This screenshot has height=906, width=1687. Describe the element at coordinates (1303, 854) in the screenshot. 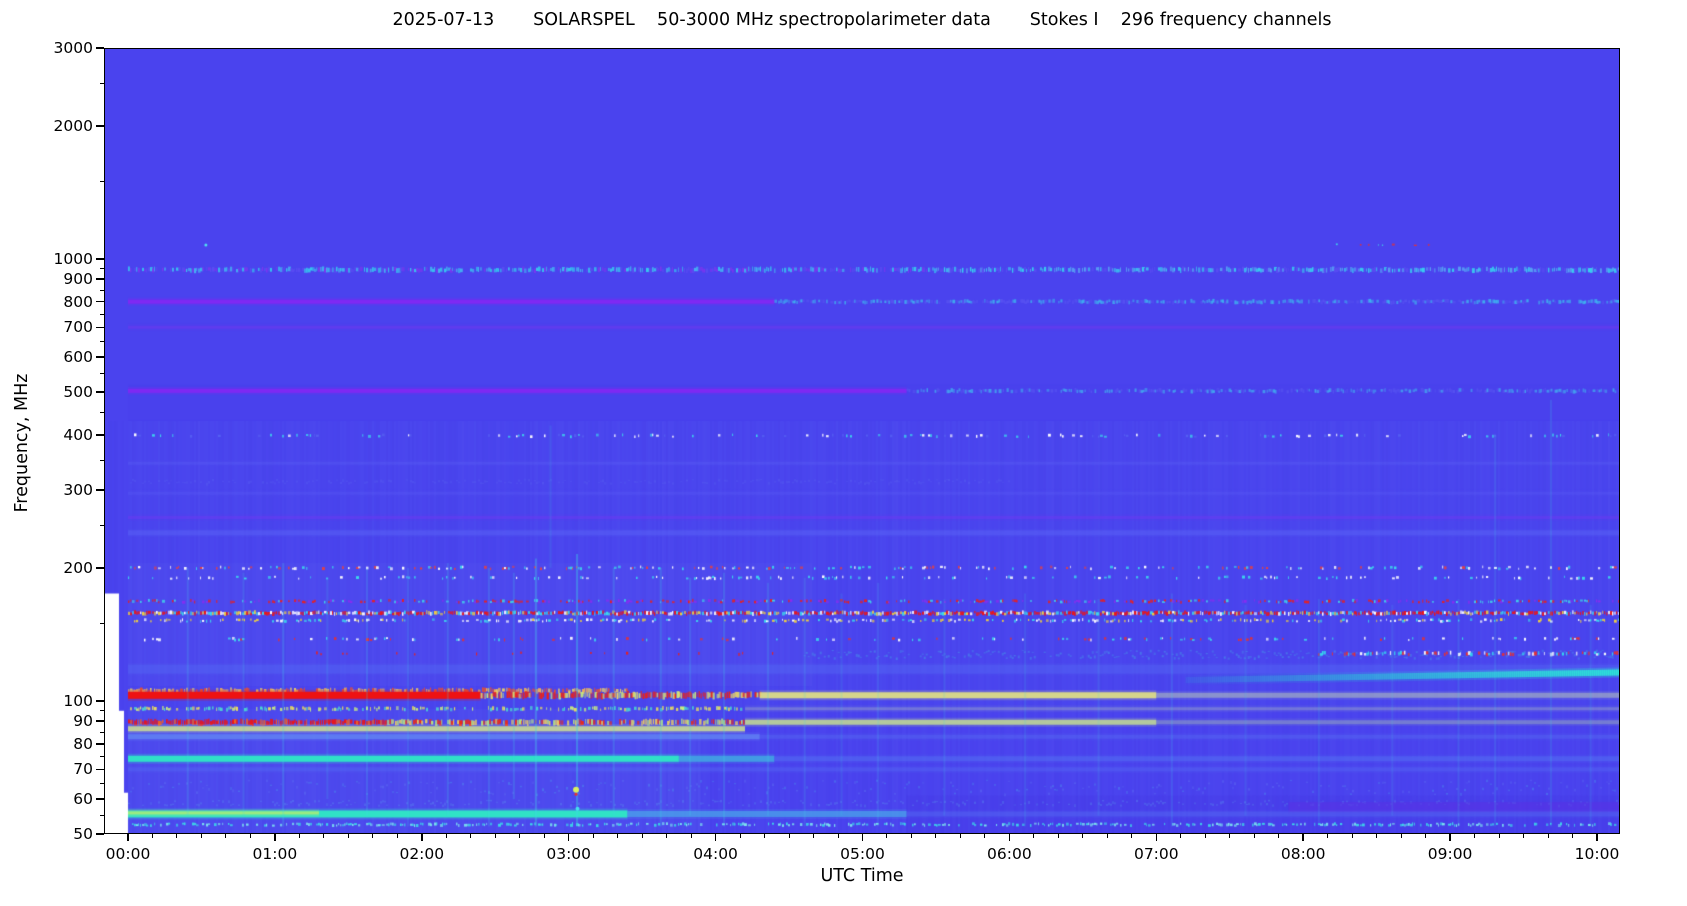

I see `x-tick-label: 08:00` at that location.